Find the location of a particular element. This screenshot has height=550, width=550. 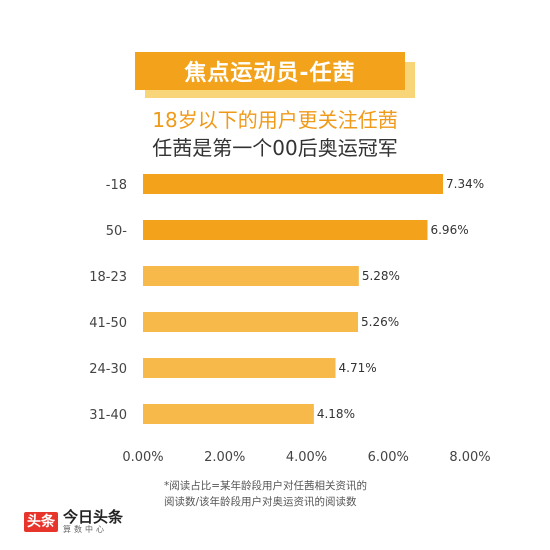

title-banner: 焦点运动员-任茜 is located at coordinates (277, 77).